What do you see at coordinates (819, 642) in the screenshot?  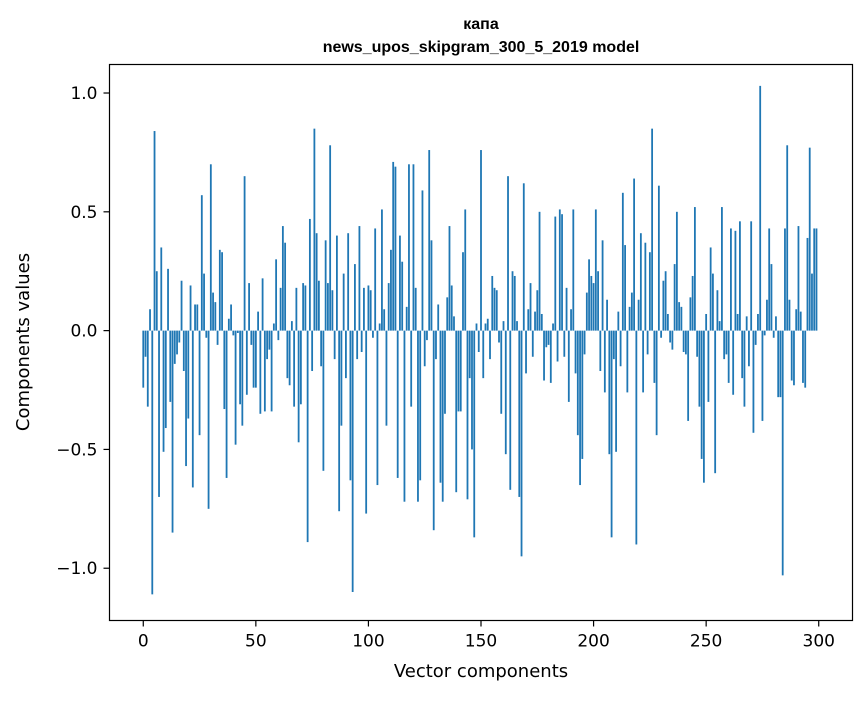 I see `x-tick-label: 300` at bounding box center [819, 642].